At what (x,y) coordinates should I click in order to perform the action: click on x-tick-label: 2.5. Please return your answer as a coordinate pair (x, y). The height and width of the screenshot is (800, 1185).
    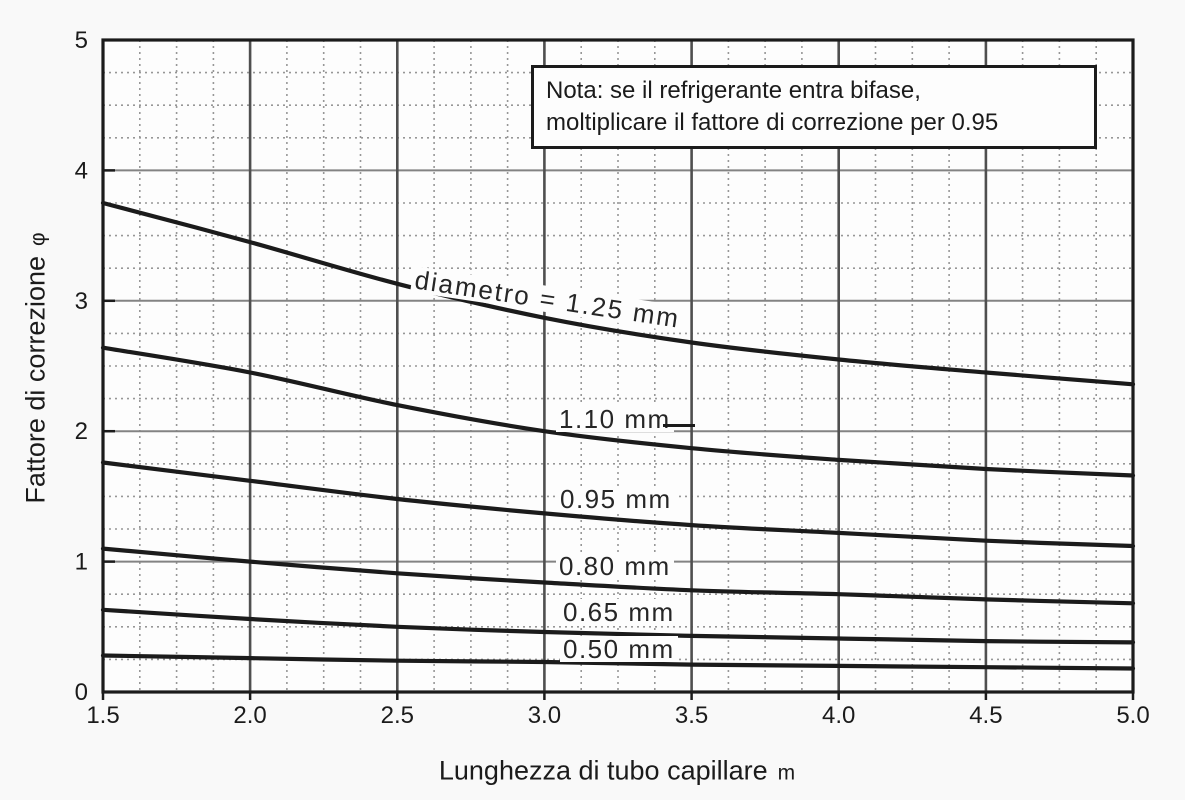
    Looking at the image, I should click on (397, 715).